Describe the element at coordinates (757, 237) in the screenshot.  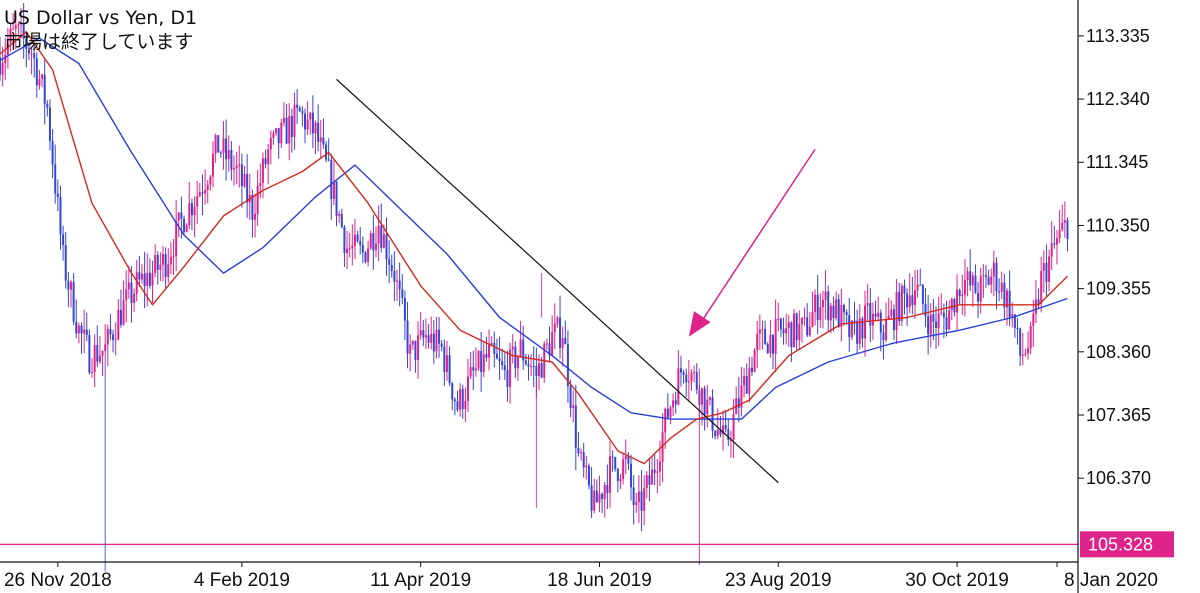
I see `annotation-arrow-shaft` at that location.